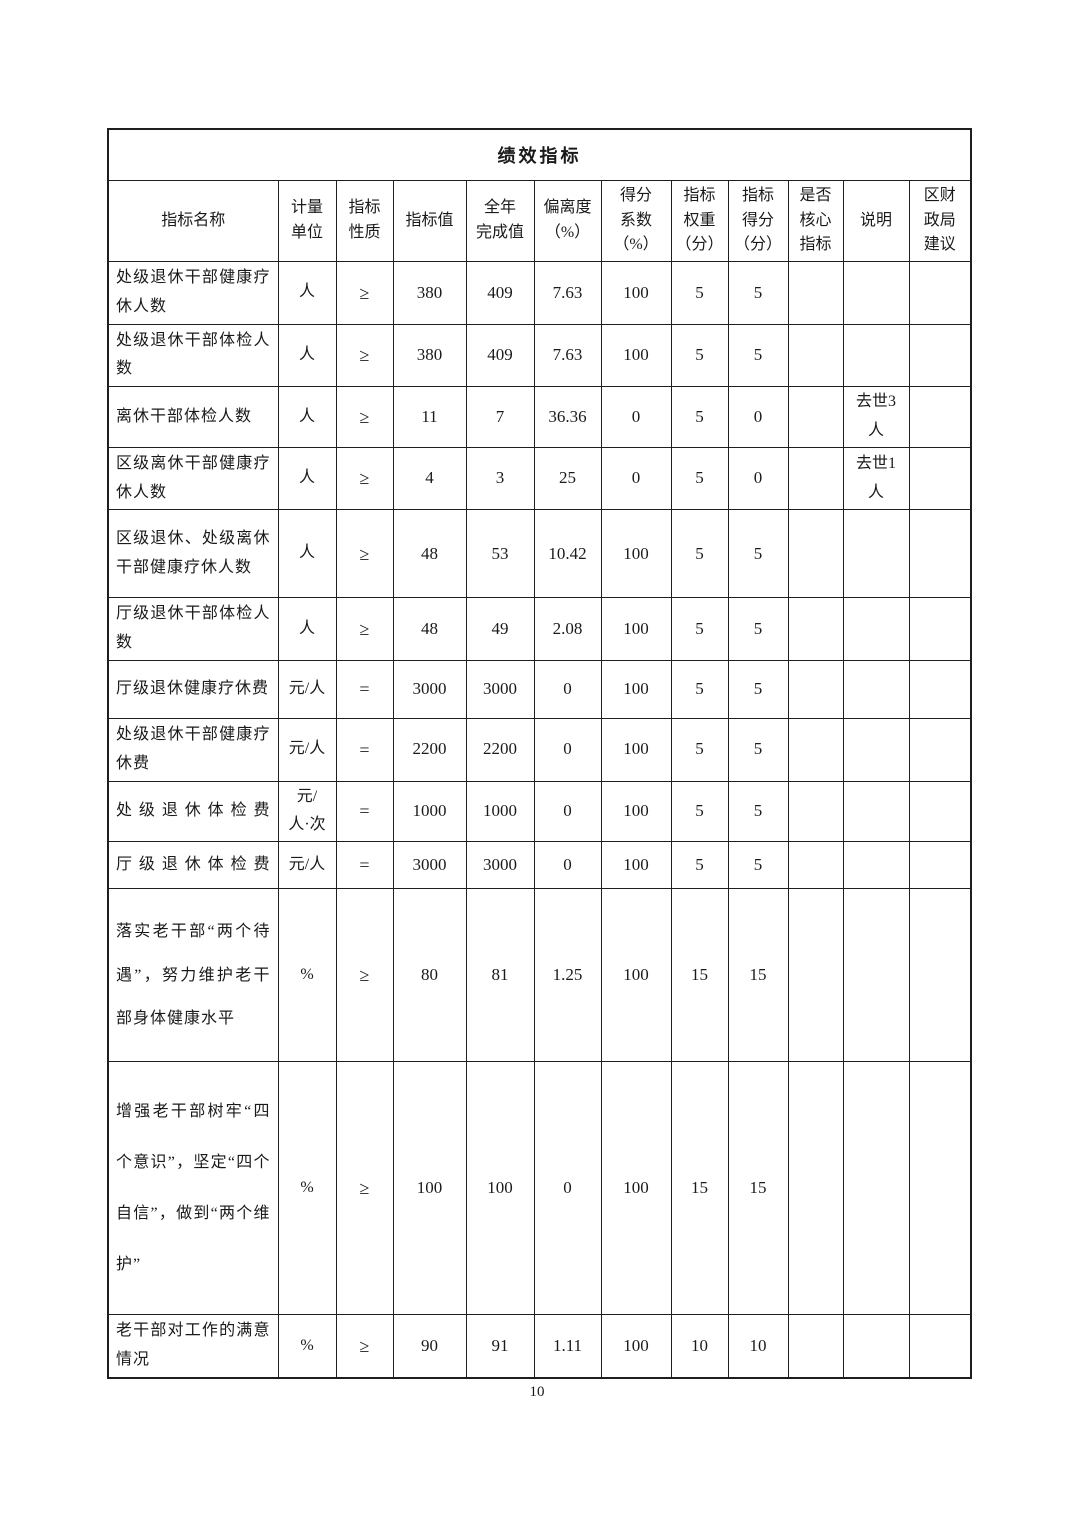 The image size is (1074, 1520). What do you see at coordinates (307, 811) in the screenshot?
I see `cell-unit: 元/ 人·次` at bounding box center [307, 811].